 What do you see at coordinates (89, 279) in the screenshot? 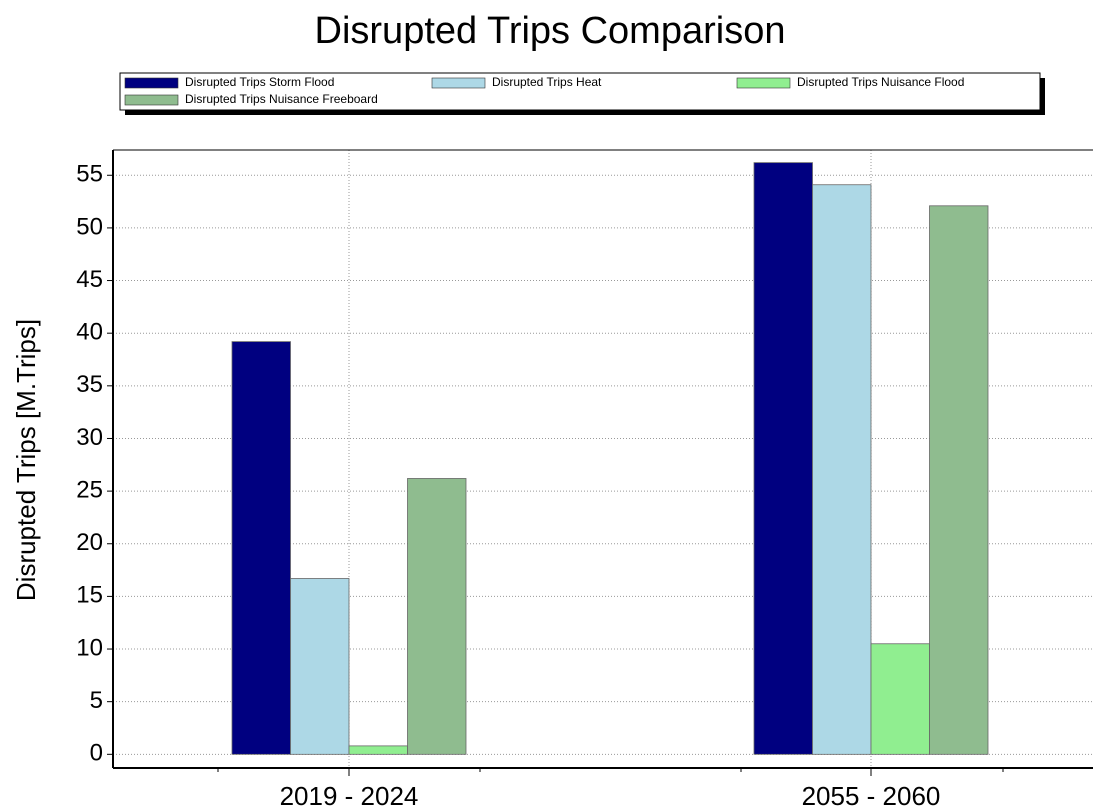
I see `y-tick-label: 45` at bounding box center [89, 279].